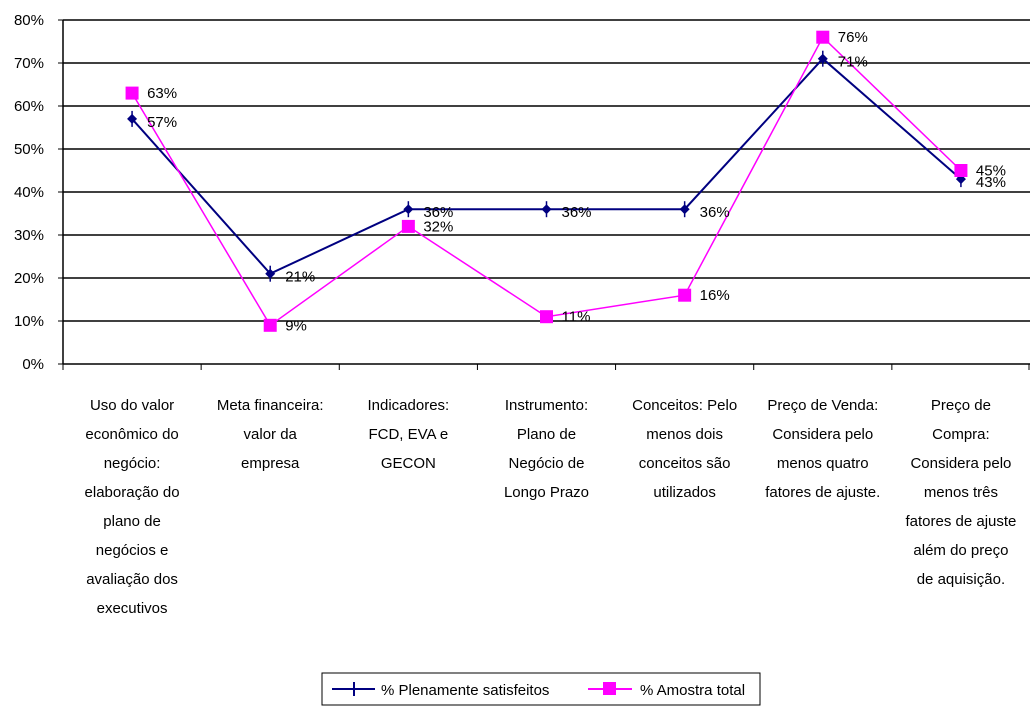 The width and height of the screenshot is (1030, 707). Describe the element at coordinates (132, 608) in the screenshot. I see `category-label-line: executivos` at that location.